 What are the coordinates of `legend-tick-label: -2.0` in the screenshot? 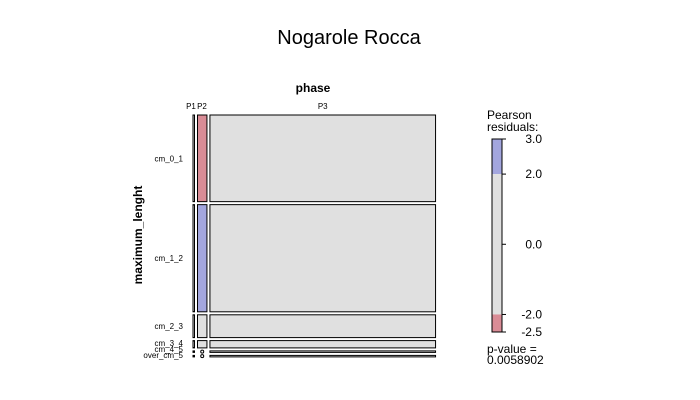 It's located at (531, 314).